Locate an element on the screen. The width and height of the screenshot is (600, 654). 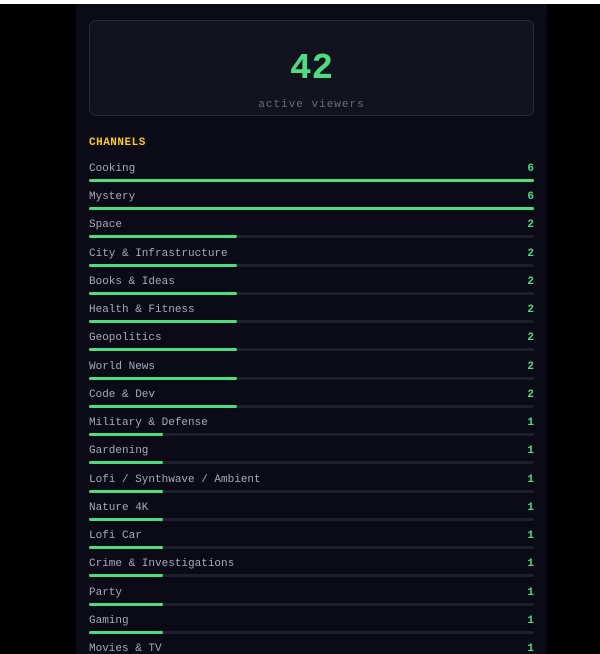
channel-row: Lofi / Synthwave / Ambient 1 is located at coordinates (311, 487).